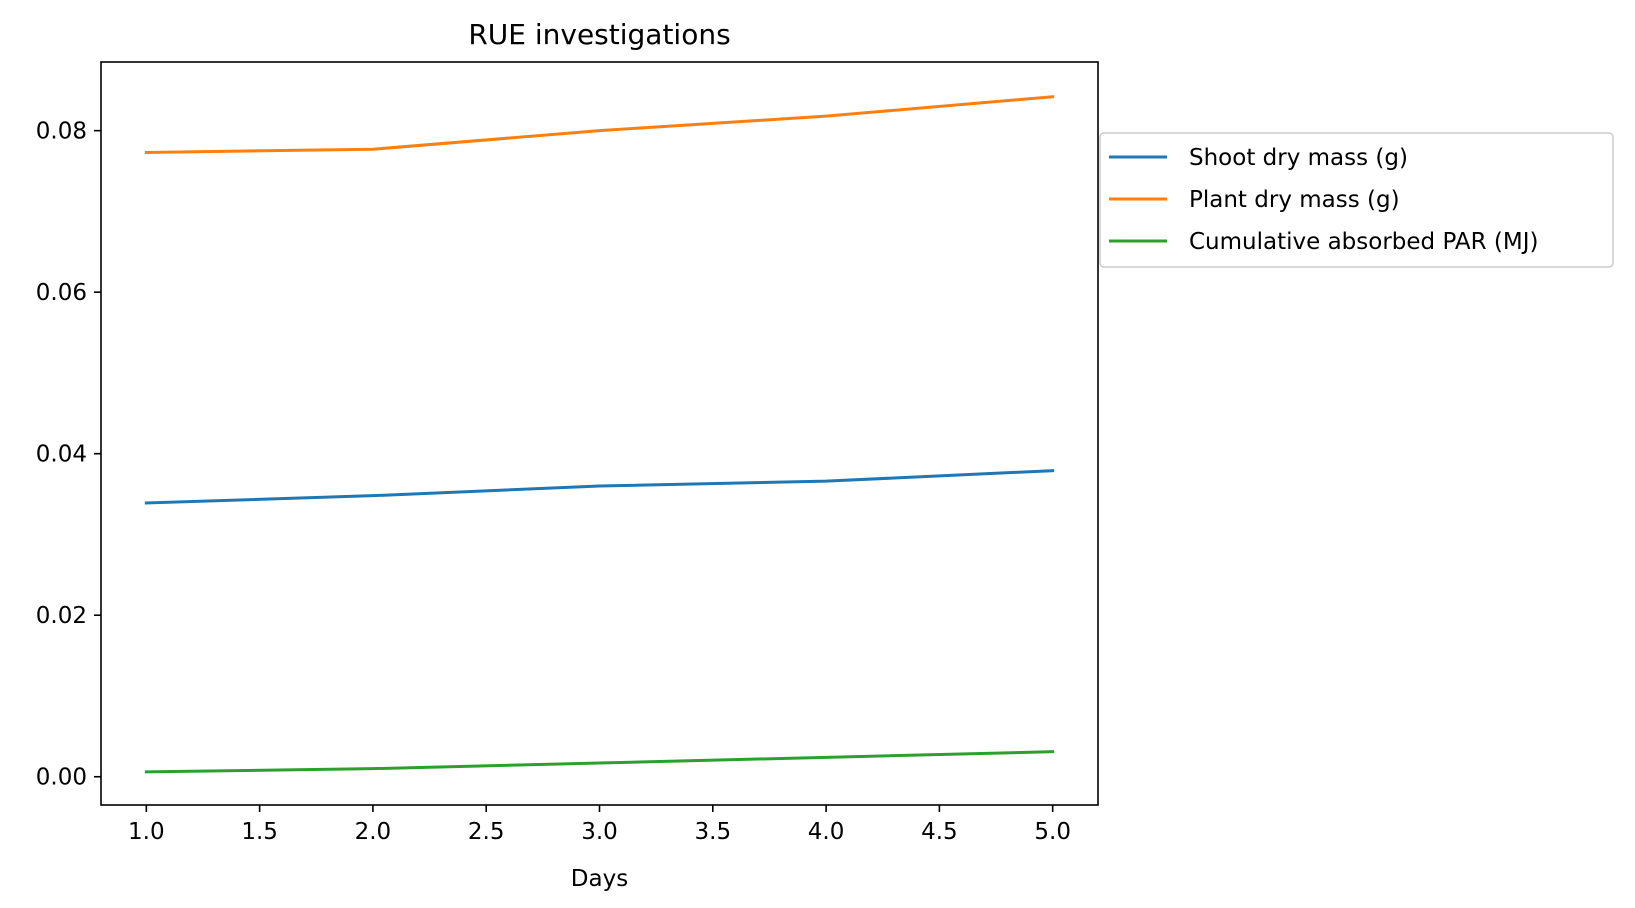 Image resolution: width=1635 pixels, height=908 pixels. I want to click on x-tick-label: 3.5, so click(713, 832).